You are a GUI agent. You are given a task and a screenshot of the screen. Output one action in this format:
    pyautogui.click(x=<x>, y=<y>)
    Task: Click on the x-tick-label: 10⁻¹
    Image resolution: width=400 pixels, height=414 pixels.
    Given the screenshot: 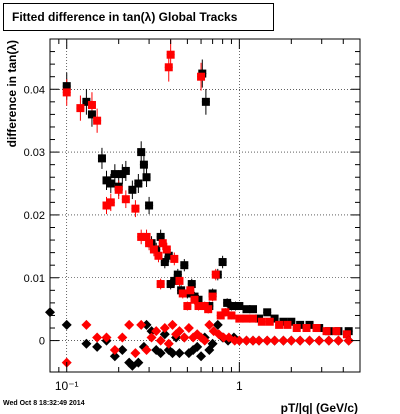 What is the action you would take?
    pyautogui.click(x=67, y=386)
    